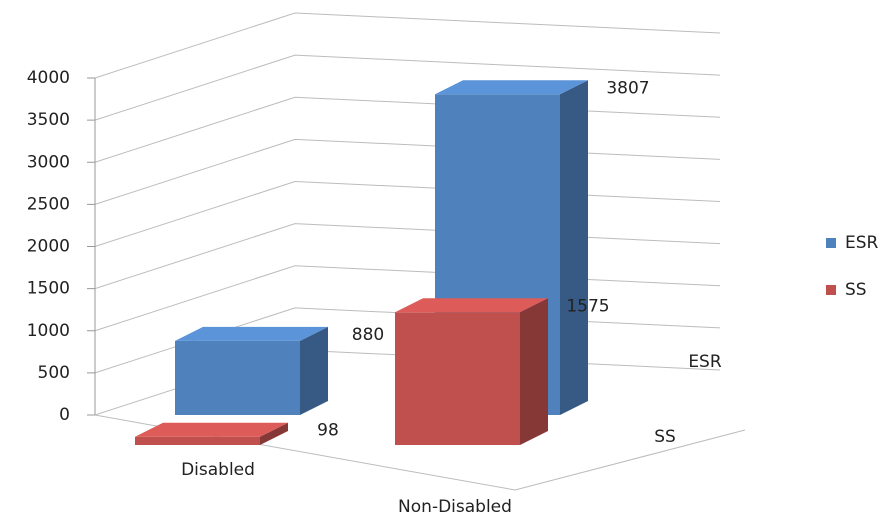 This screenshot has width=889, height=516. Describe the element at coordinates (587, 306) in the screenshot. I see `data-label: 1575` at that location.